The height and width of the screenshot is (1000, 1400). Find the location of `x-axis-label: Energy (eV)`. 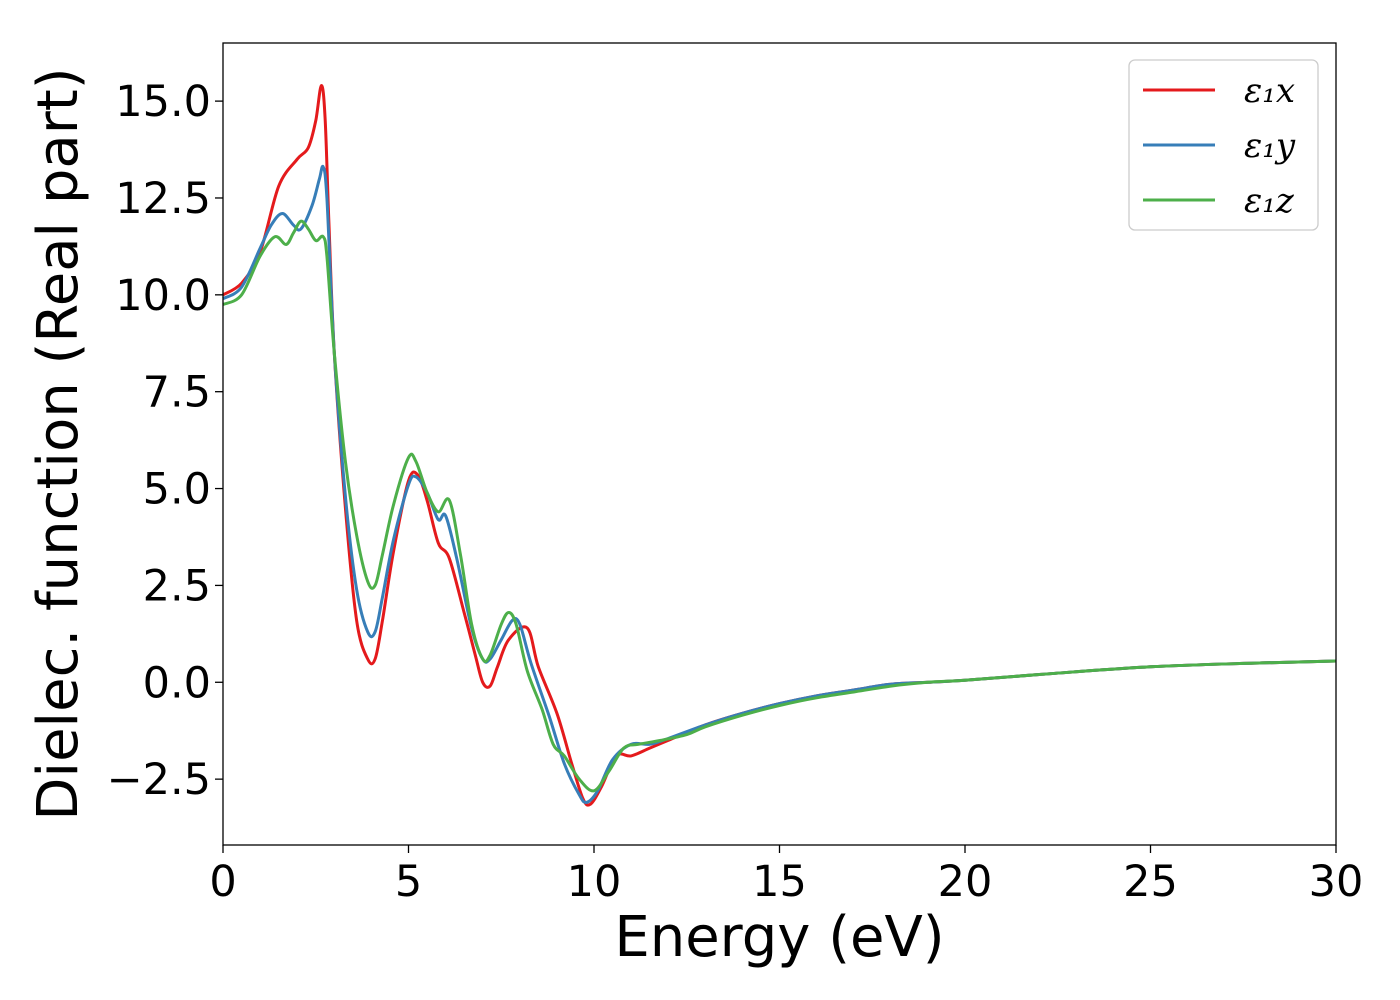

x-axis-label: Energy (eV) is located at coordinates (779, 937).